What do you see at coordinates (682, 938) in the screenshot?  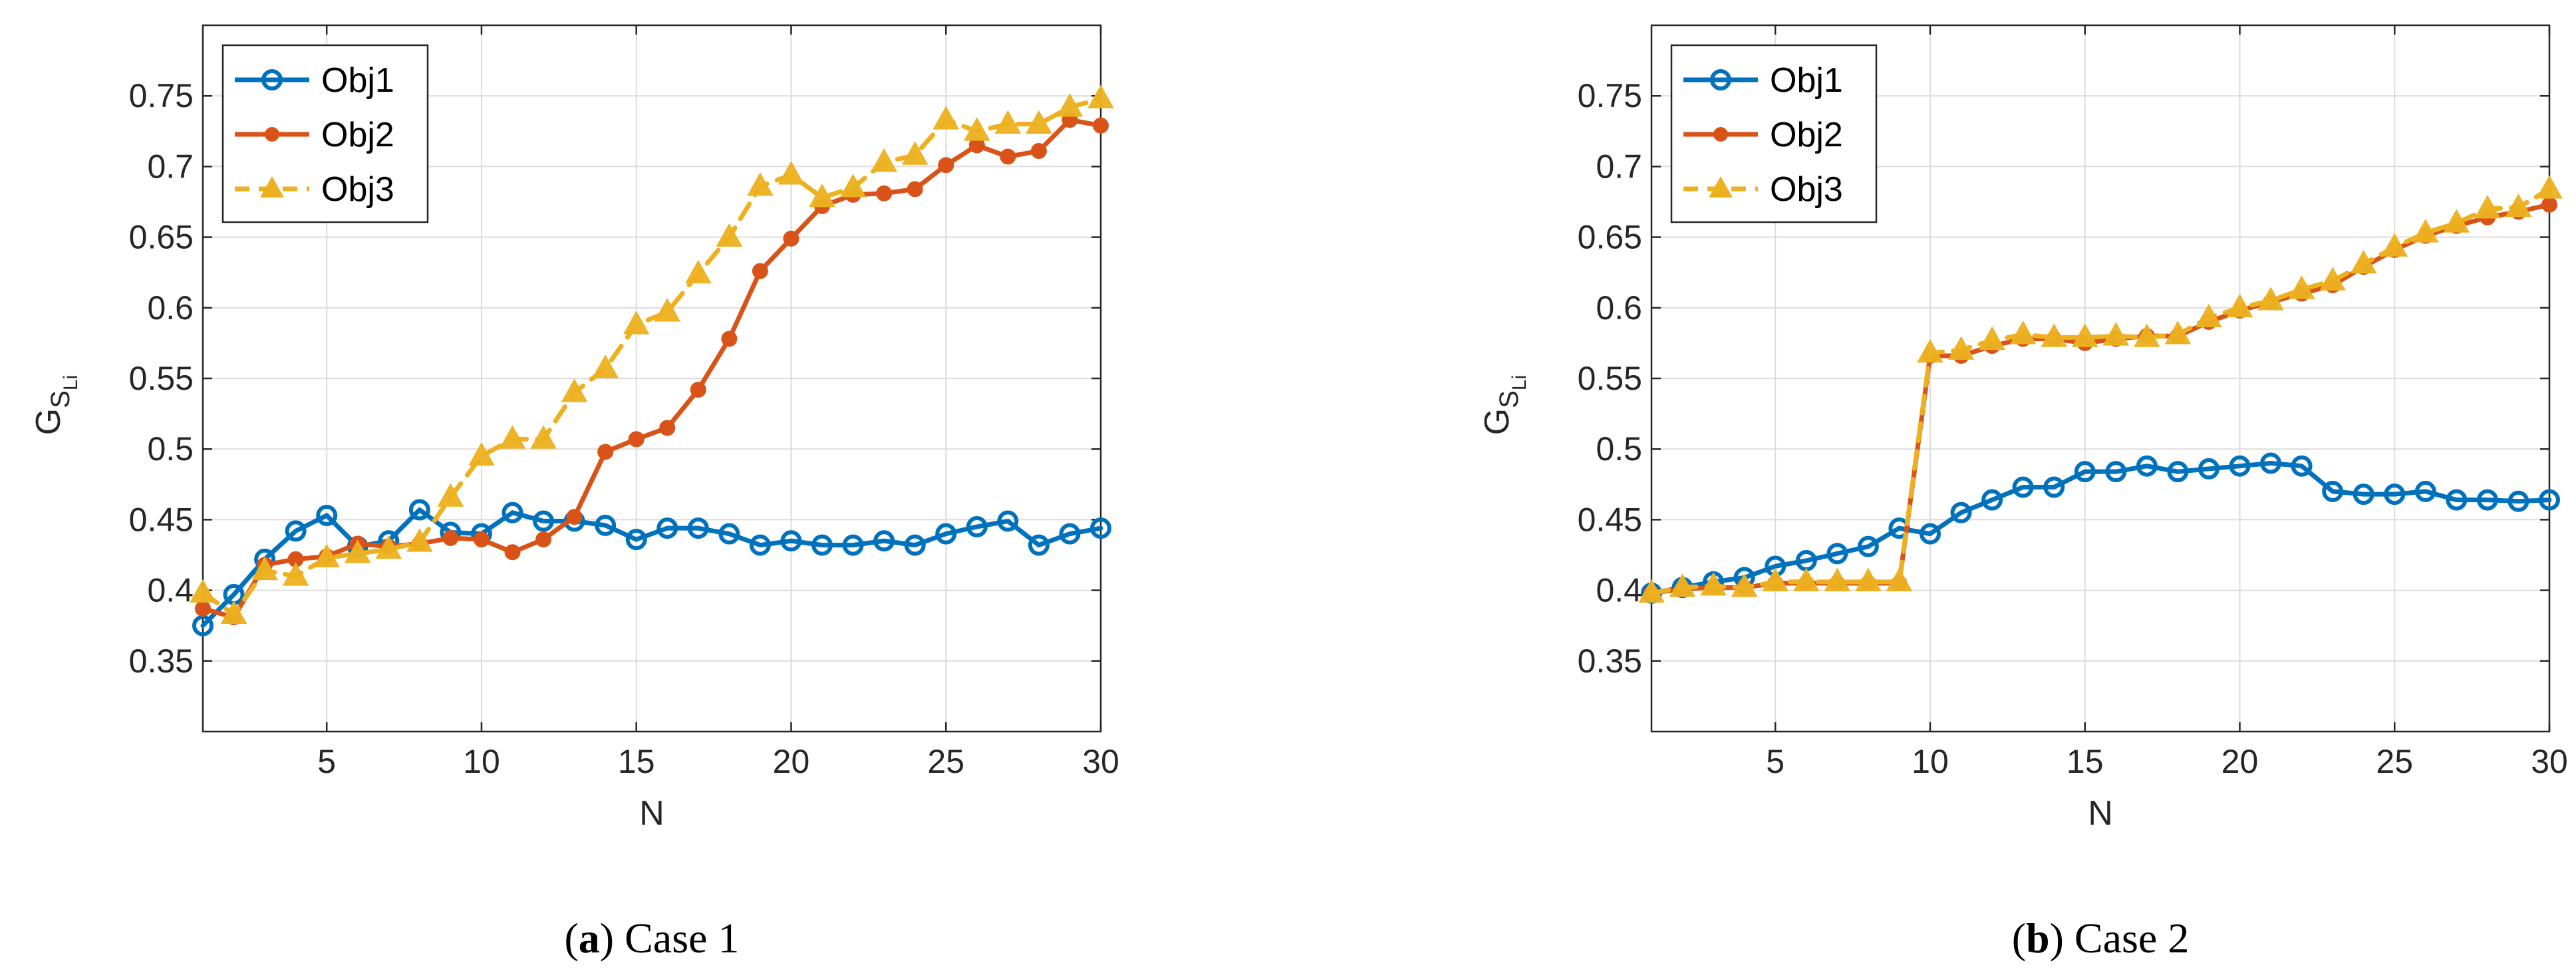 I see `caption-text: Case 1` at bounding box center [682, 938].